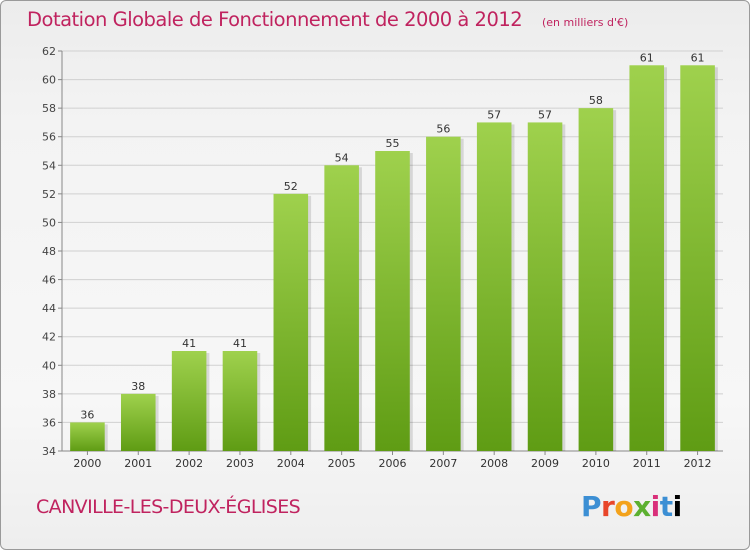  What do you see at coordinates (596, 100) in the screenshot?
I see `data-label: 58` at bounding box center [596, 100].